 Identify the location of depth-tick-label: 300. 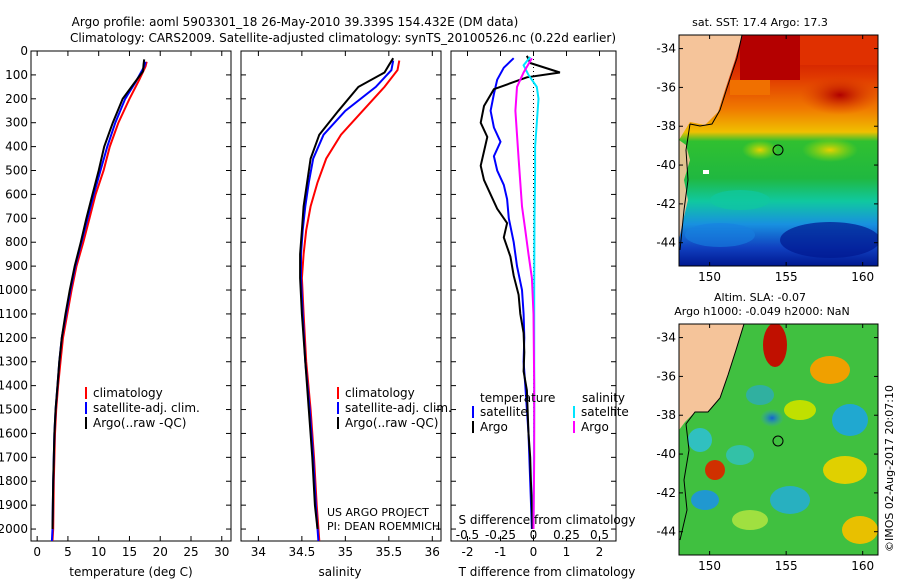
(16, 123).